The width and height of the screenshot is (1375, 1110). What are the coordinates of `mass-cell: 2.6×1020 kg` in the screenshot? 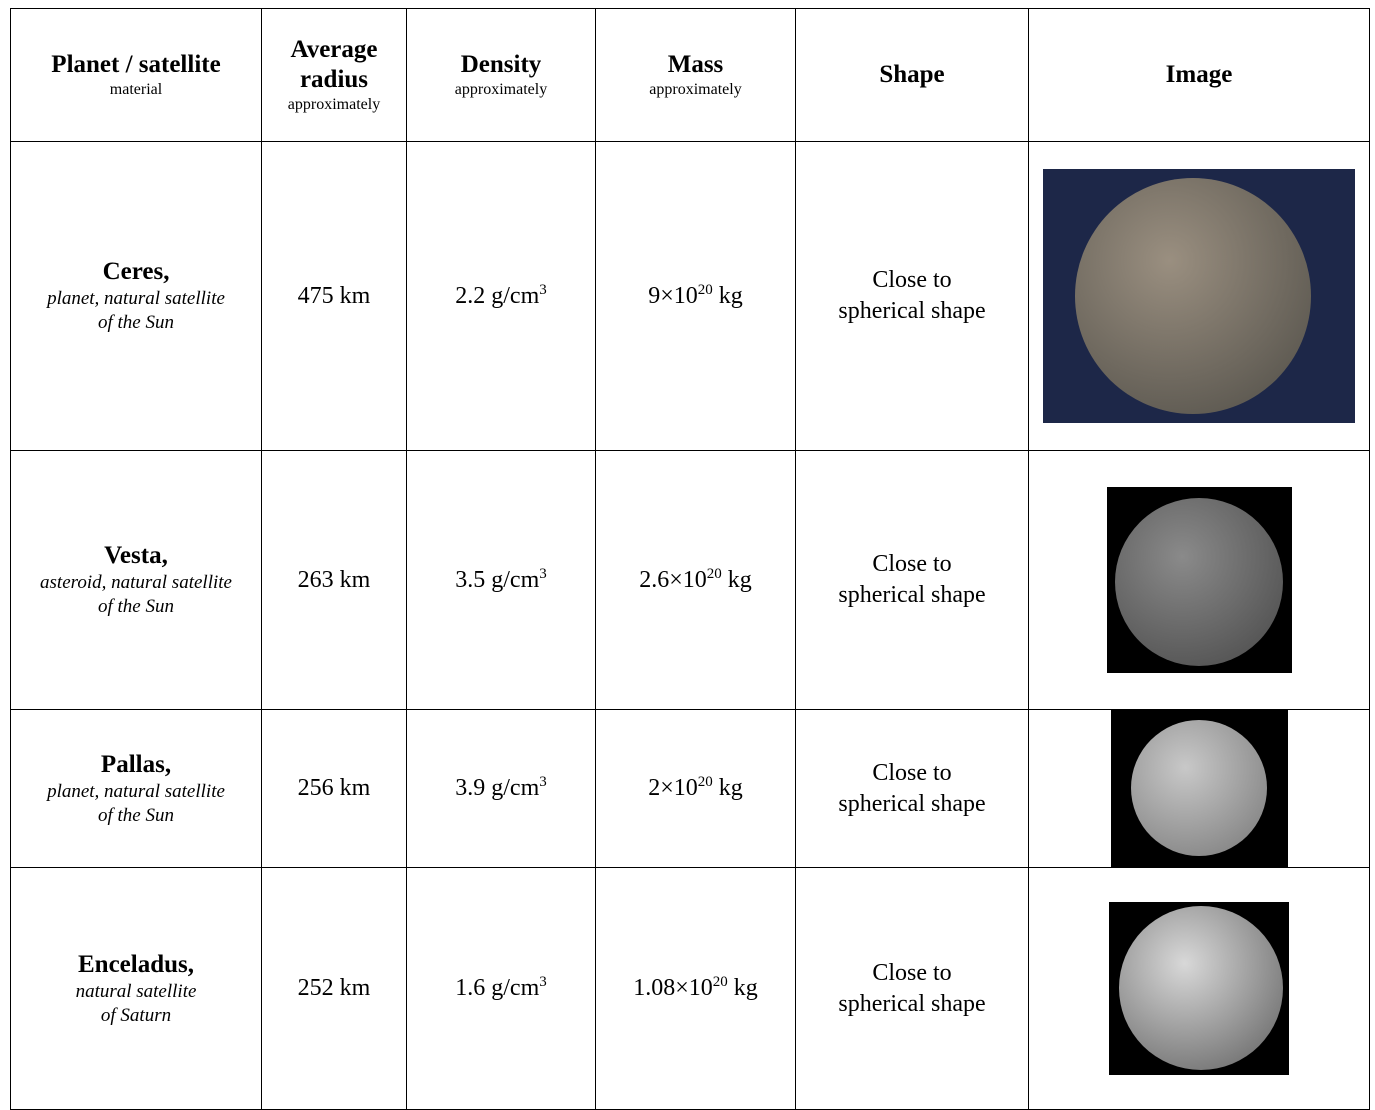 It's located at (695, 580).